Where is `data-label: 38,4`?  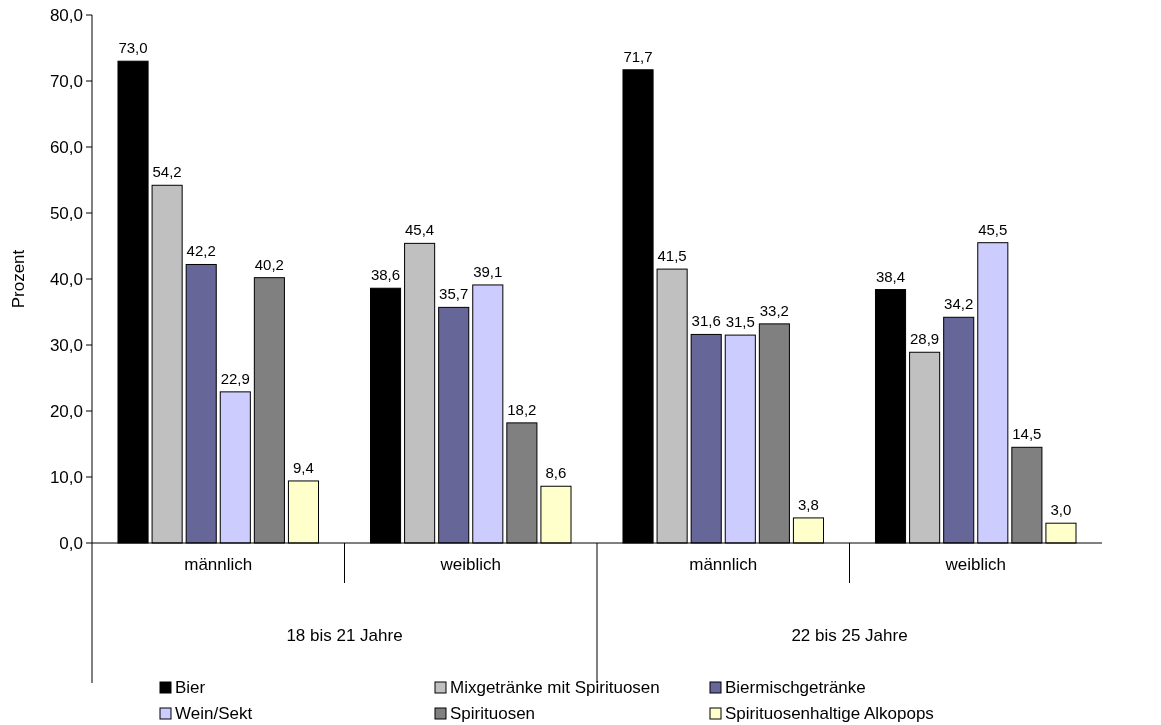
data-label: 38,4 is located at coordinates (890, 276).